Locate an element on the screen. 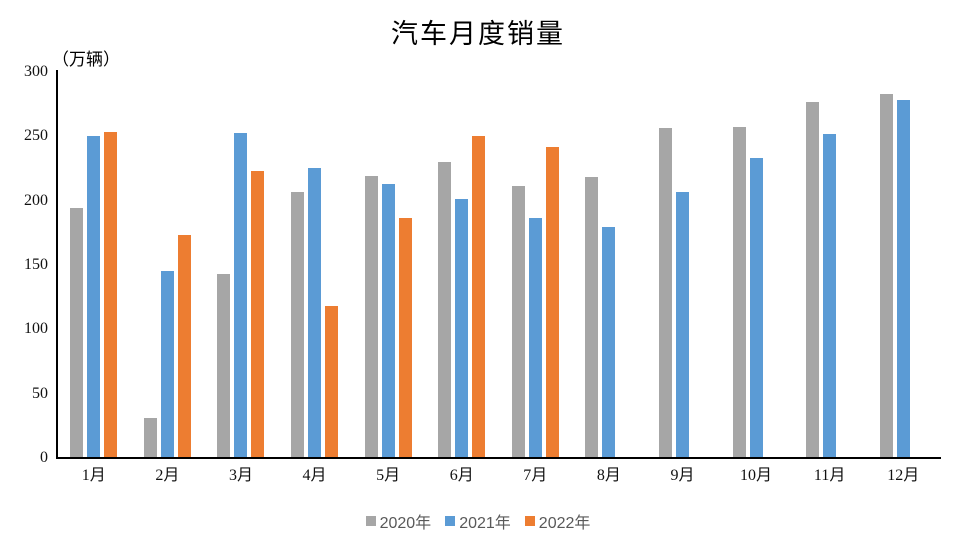 This screenshot has width=956, height=542. bar-2020-m7 is located at coordinates (518, 322).